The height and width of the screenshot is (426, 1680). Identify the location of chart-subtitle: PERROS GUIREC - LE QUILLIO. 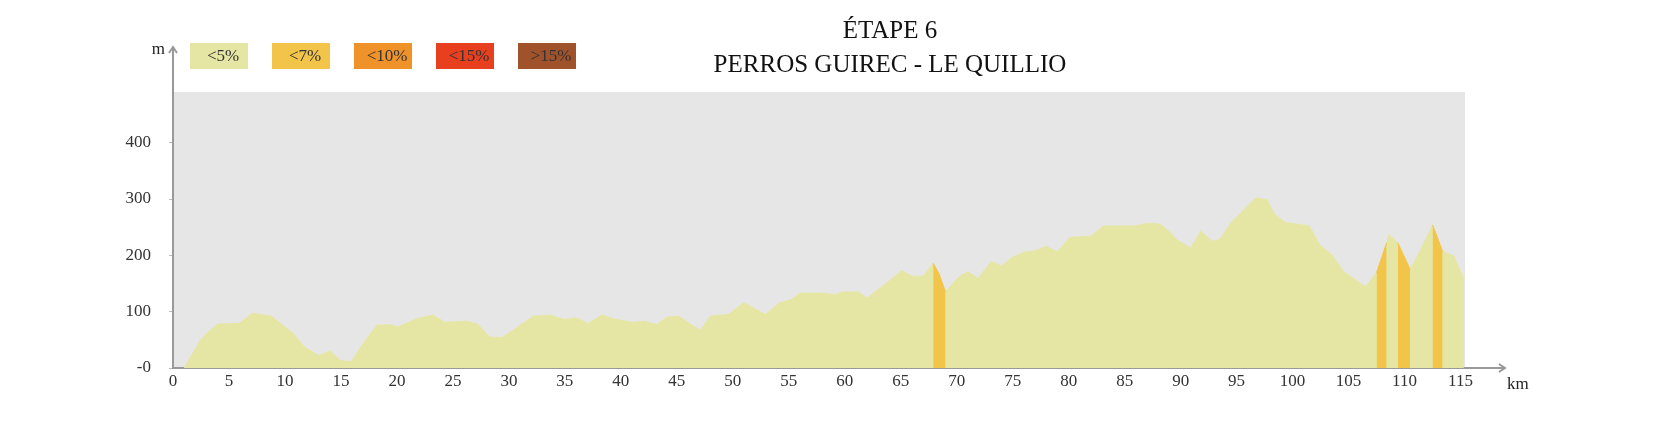
(890, 64).